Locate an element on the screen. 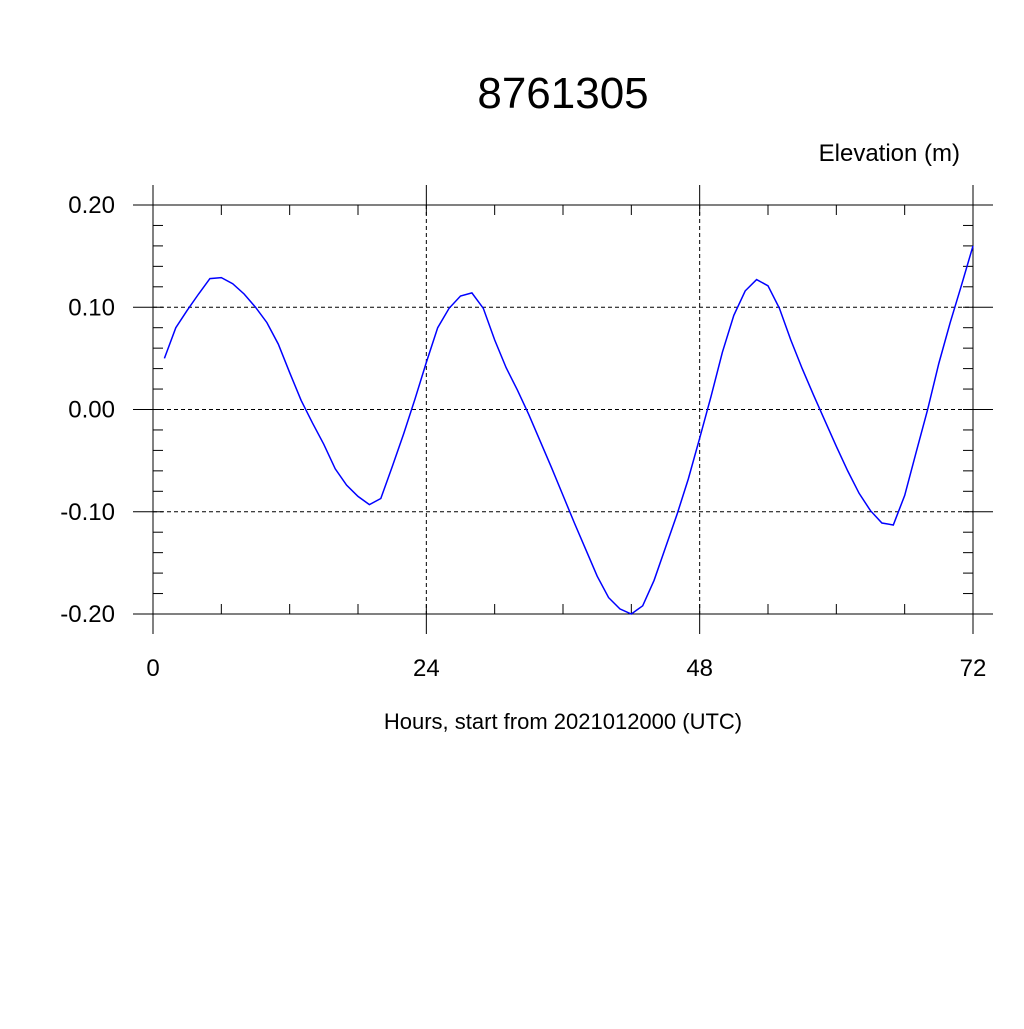 This screenshot has width=1024, height=1029. y-tick-label: 0.10 is located at coordinates (91, 307).